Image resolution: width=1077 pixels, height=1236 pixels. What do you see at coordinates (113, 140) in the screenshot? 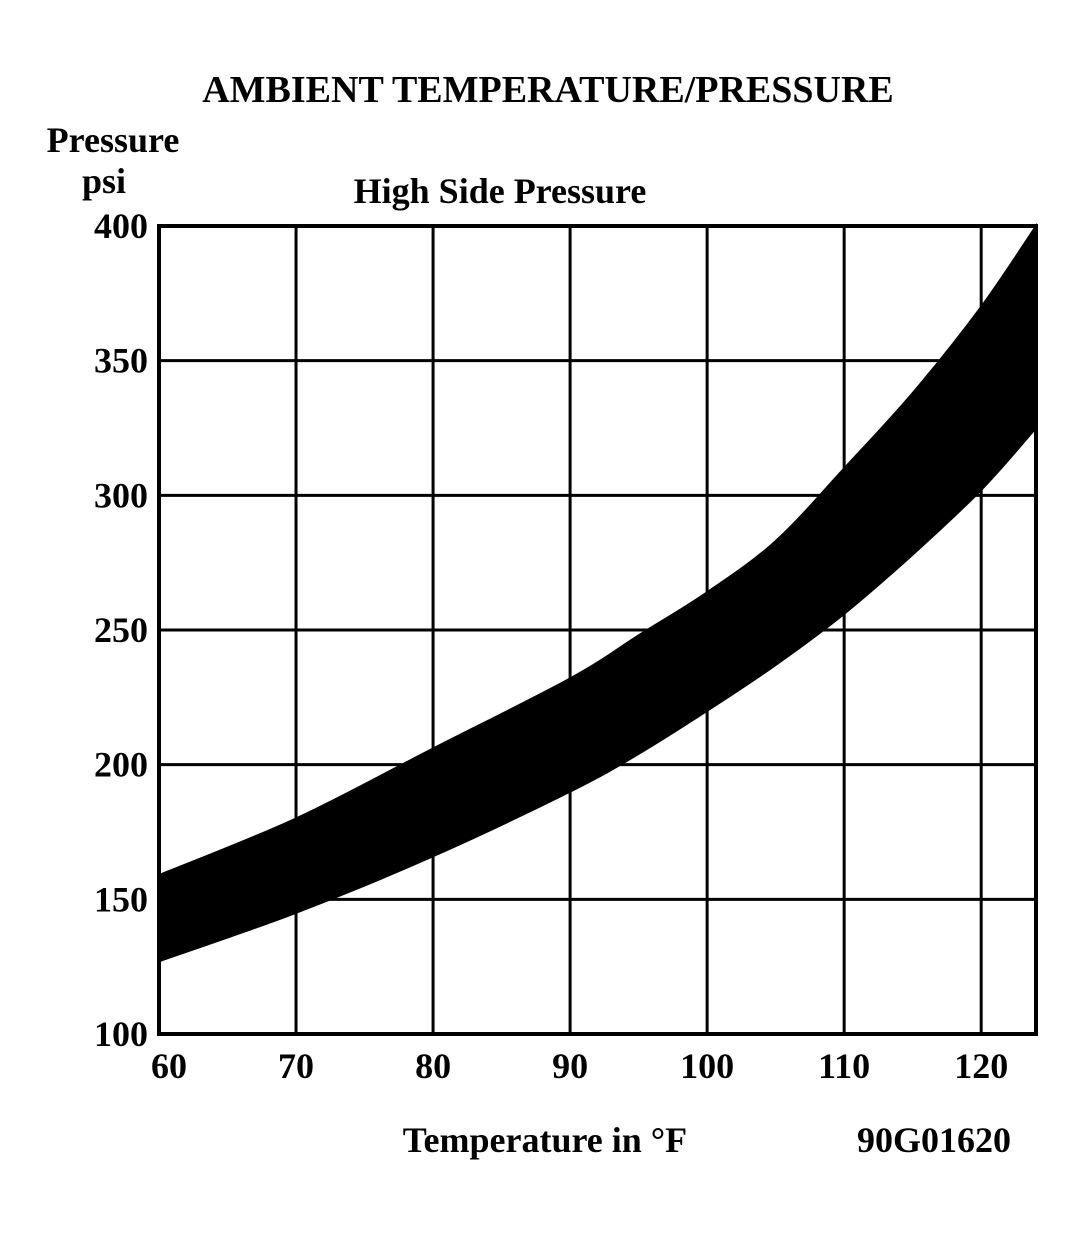
I see `y-axis-label-line1: Pressure` at bounding box center [113, 140].